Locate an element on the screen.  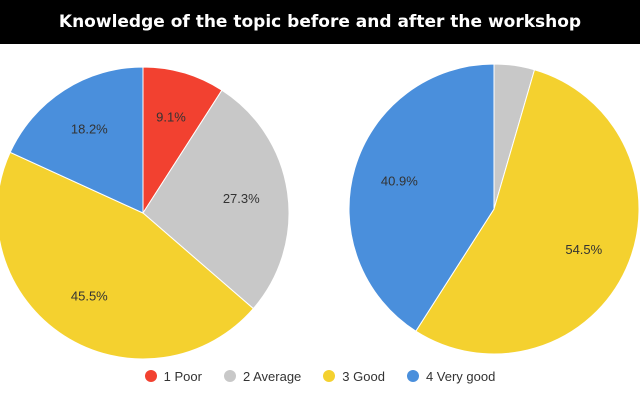
legend-label-average: 2 Average is located at coordinates (272, 376).